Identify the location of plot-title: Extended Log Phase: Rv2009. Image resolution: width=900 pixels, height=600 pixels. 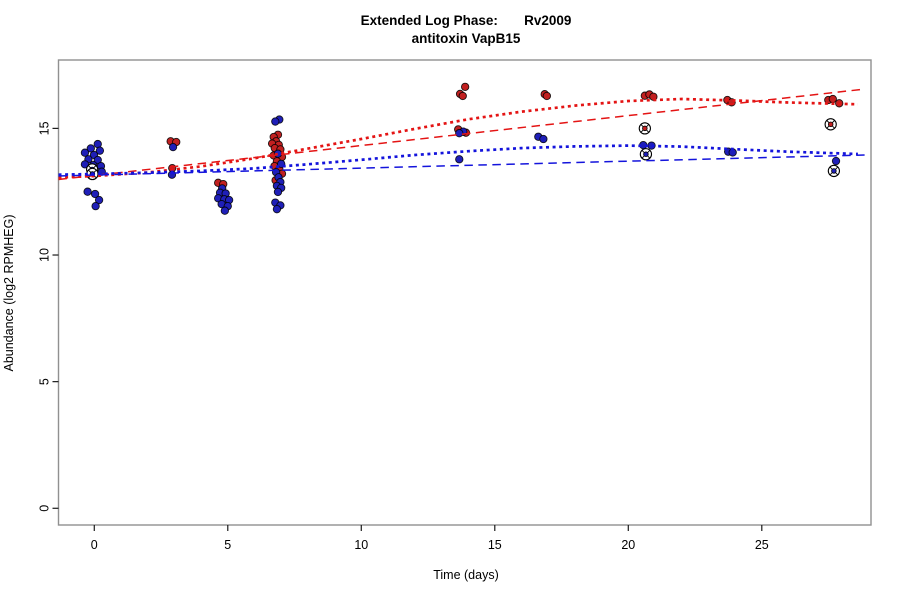
(466, 20).